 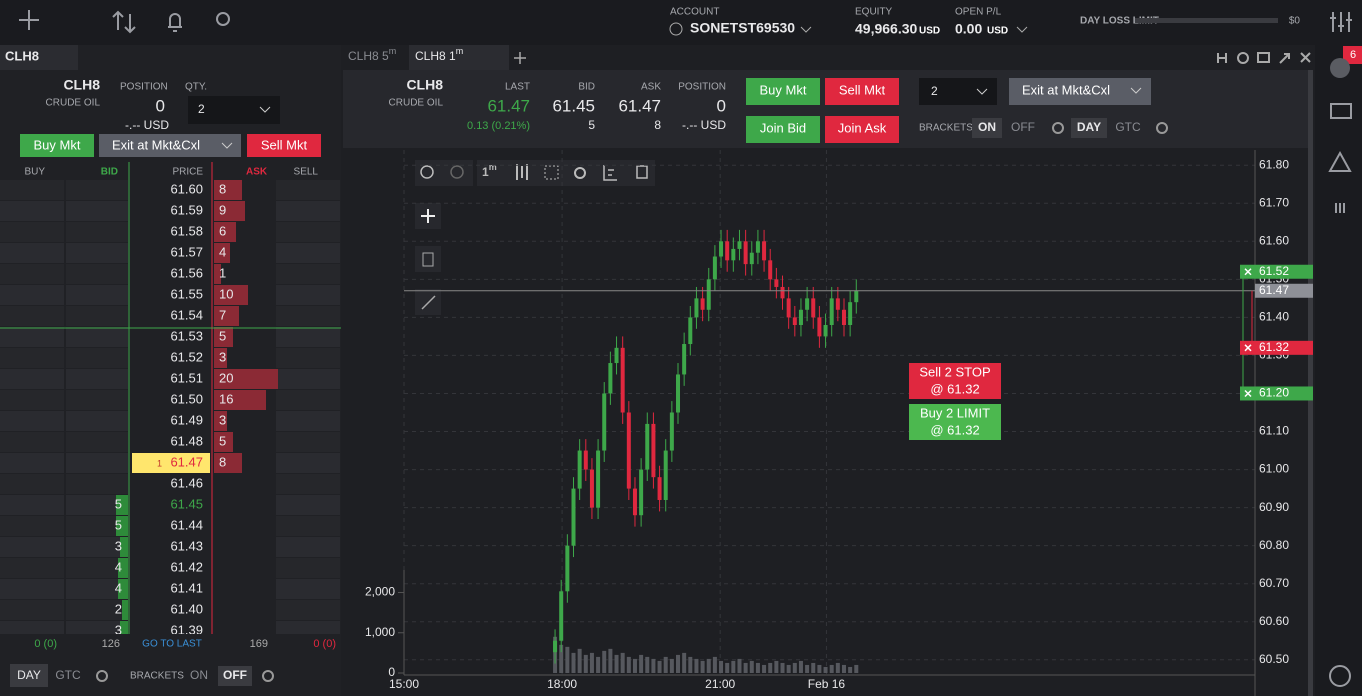 I want to click on price: 61.40, so click(x=186, y=608).